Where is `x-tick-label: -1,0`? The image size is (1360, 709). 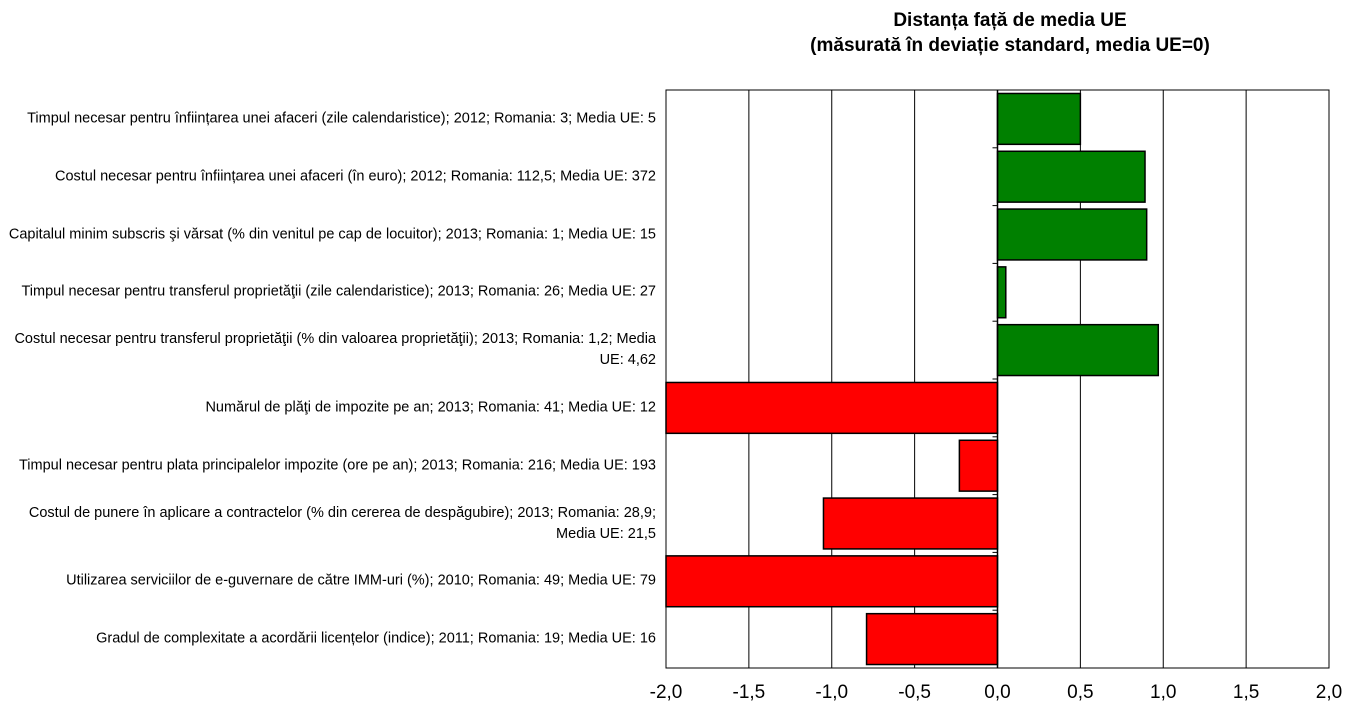
x-tick-label: -1,0 is located at coordinates (832, 692).